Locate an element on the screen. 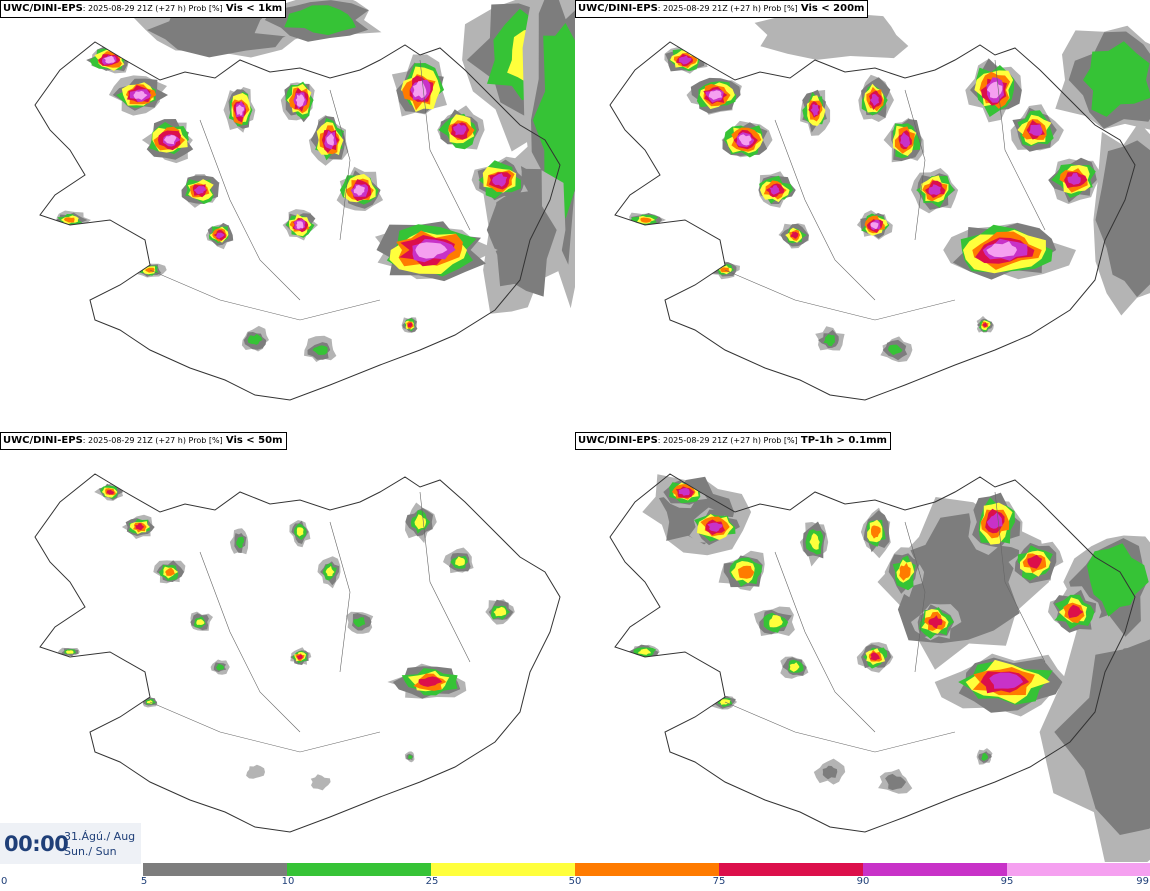 This screenshot has height=891, width=1150. valid-date: 31.Ágú./ Aug Sun./ Sun is located at coordinates (99, 844).